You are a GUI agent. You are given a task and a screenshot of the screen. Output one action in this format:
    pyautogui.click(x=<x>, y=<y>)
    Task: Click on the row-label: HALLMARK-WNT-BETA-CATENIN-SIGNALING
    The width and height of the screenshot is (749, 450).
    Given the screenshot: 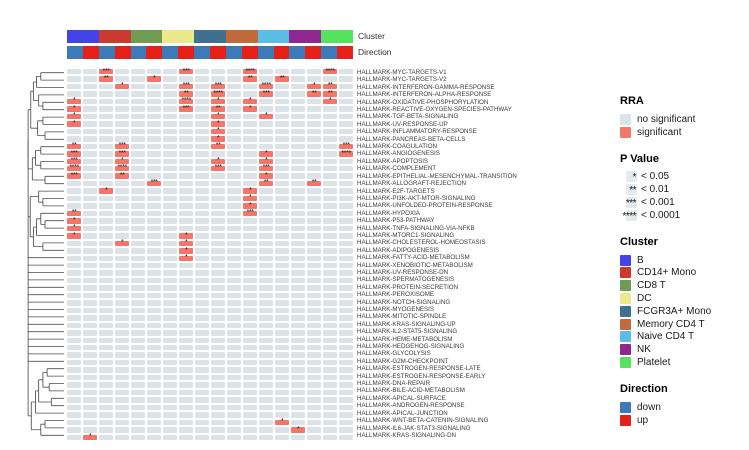 What is the action you would take?
    pyautogui.click(x=423, y=421)
    